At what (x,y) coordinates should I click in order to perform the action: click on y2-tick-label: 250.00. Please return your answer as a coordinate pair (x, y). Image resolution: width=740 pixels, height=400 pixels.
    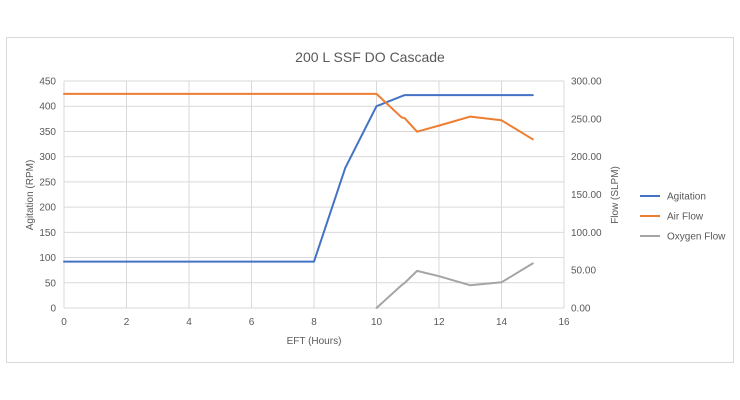
    Looking at the image, I should click on (586, 119).